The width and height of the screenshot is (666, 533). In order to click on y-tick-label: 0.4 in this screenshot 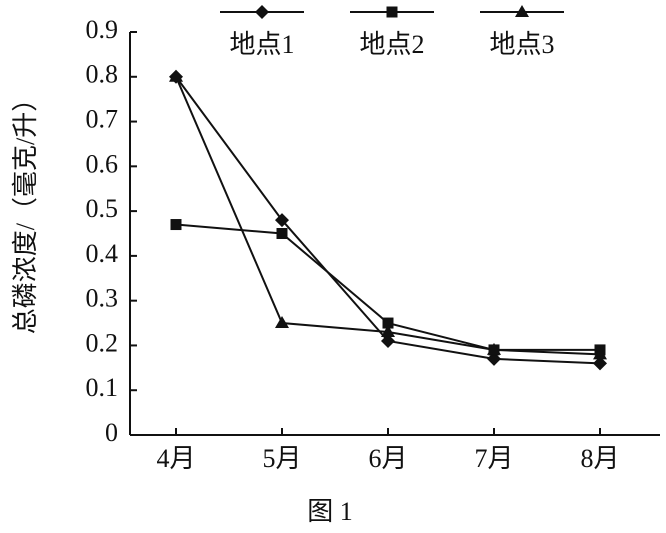, I will do `click(102, 253)`.